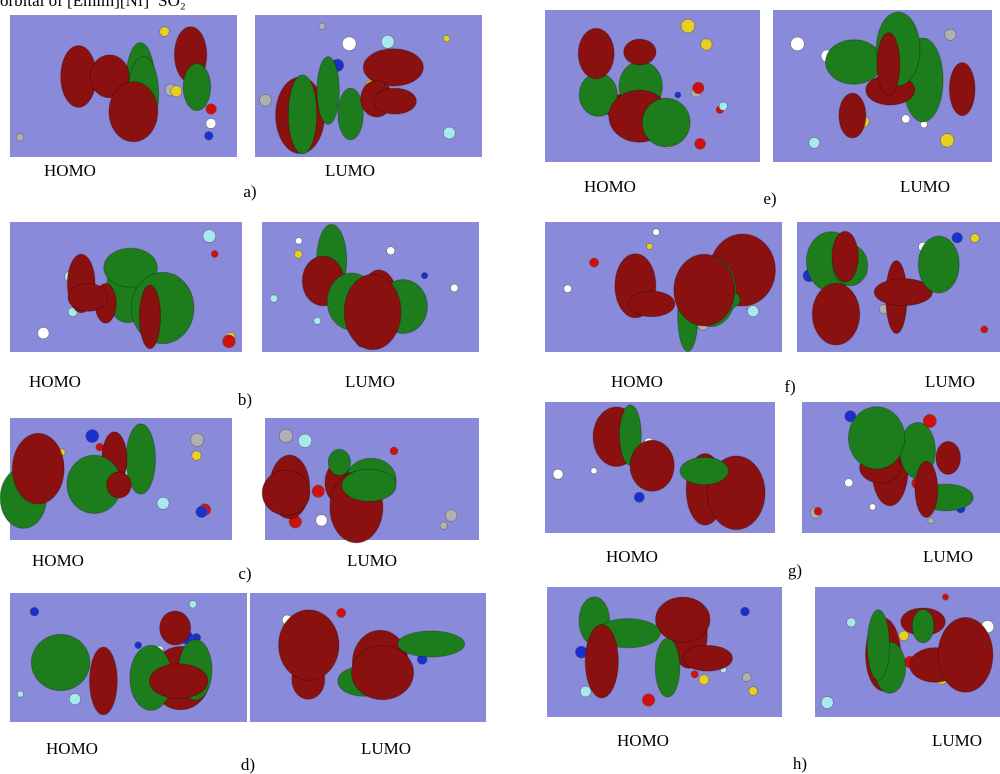  I want to click on panel-label: d), so click(248, 764).